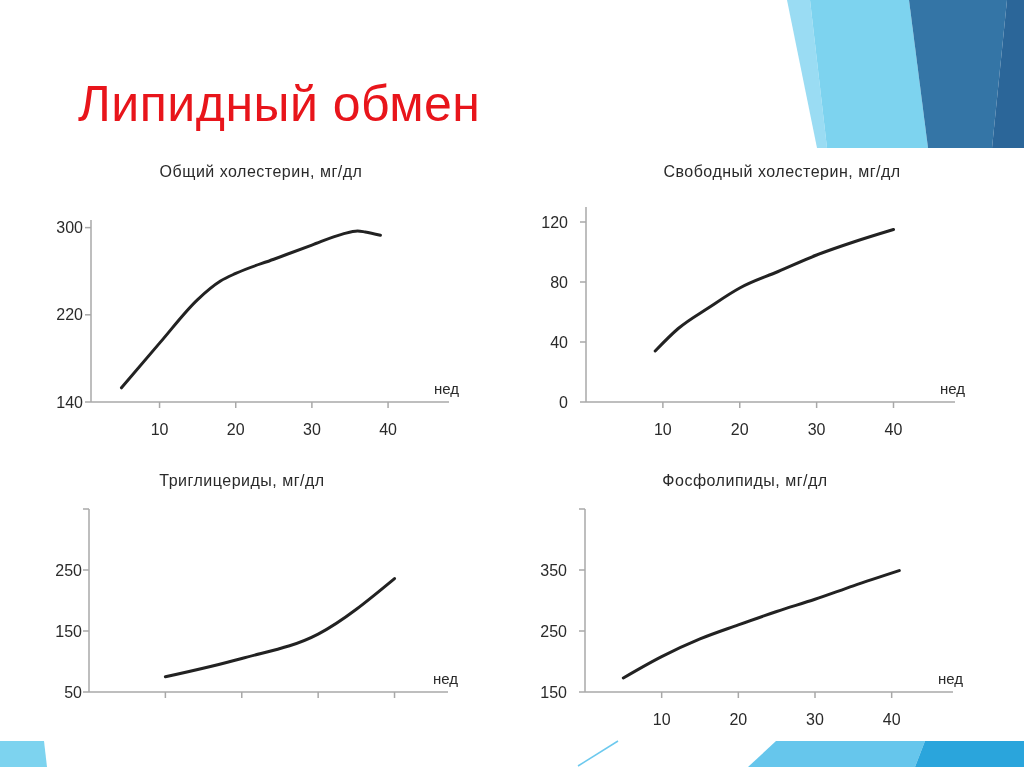 This screenshot has width=1024, height=767. I want to click on y-tick-label: 40, so click(559, 342).